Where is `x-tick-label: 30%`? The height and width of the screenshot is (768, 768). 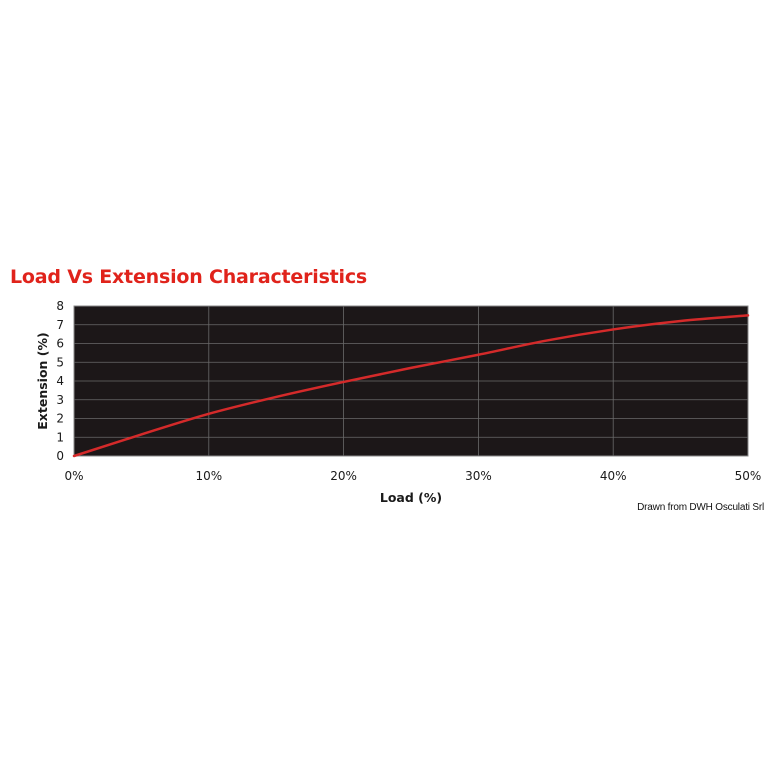
x-tick-label: 30% is located at coordinates (478, 476).